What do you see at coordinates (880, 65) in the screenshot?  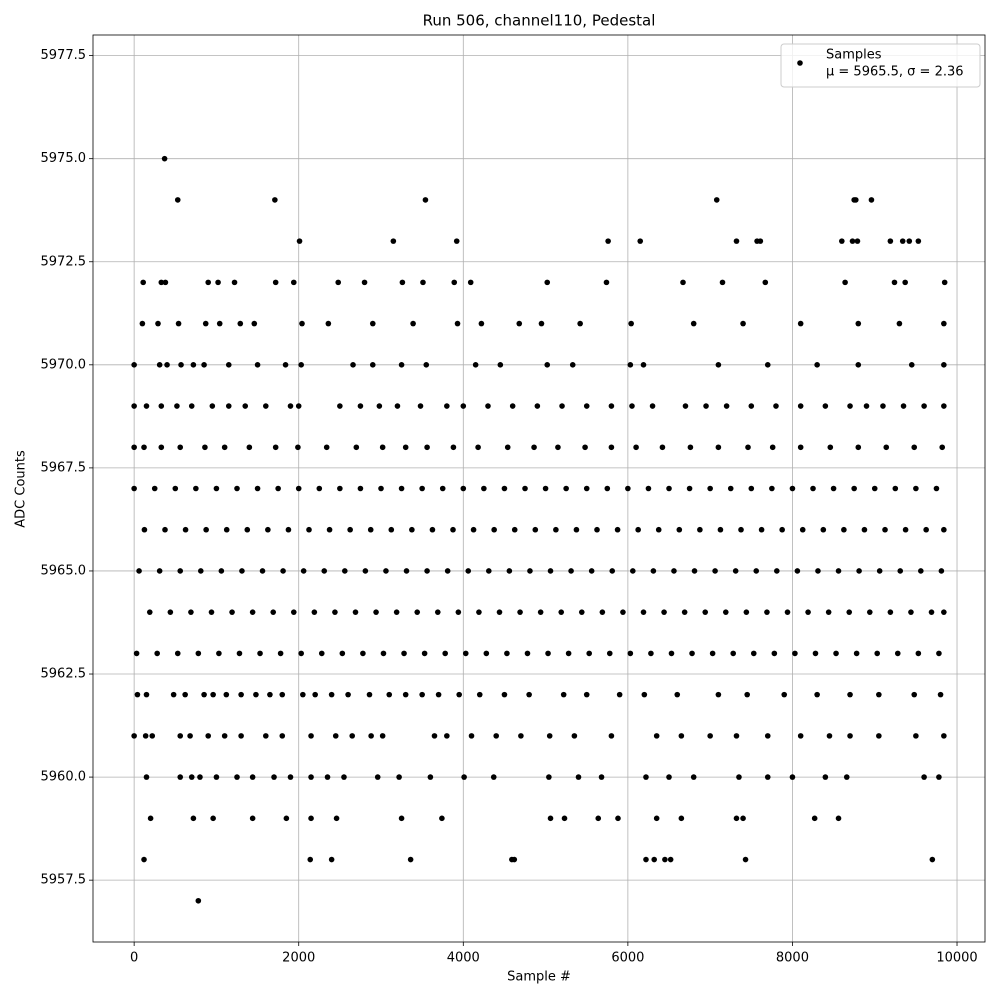 I see `legend-box` at bounding box center [880, 65].